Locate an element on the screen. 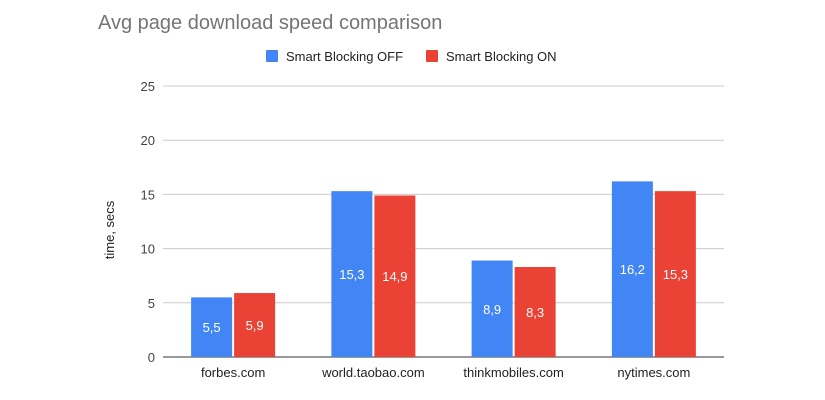  y-tick-label: 10 is located at coordinates (148, 249).